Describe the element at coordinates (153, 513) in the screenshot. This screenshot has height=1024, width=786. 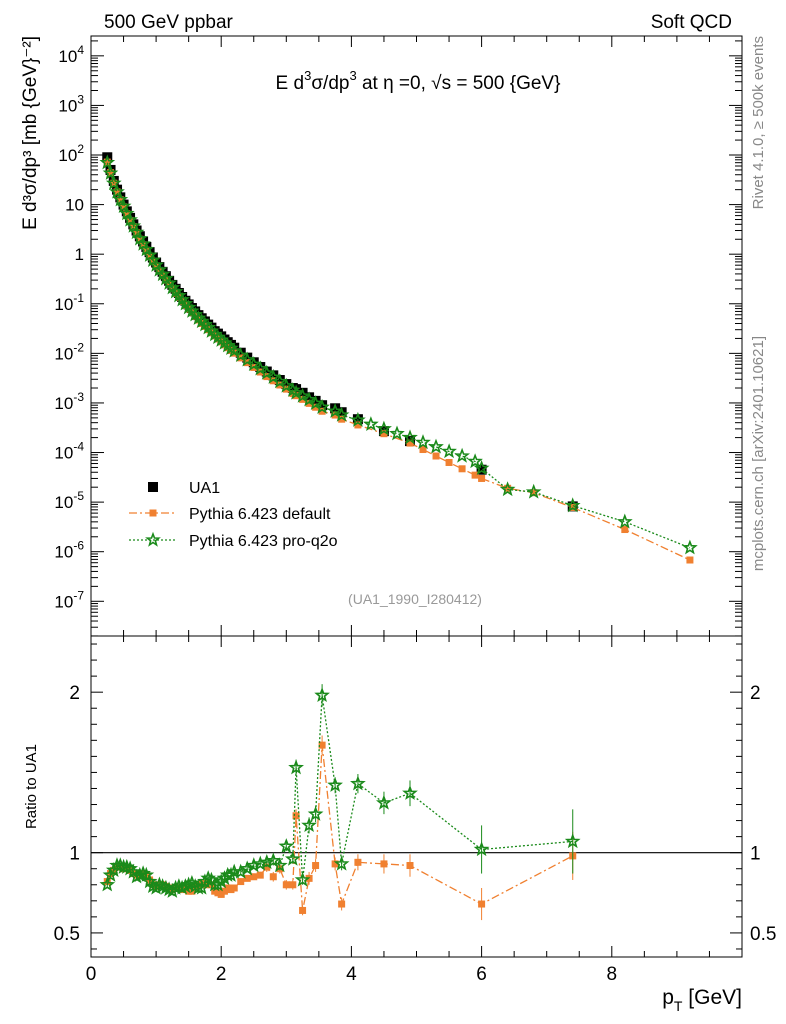
I see `legend-default-marker` at that location.